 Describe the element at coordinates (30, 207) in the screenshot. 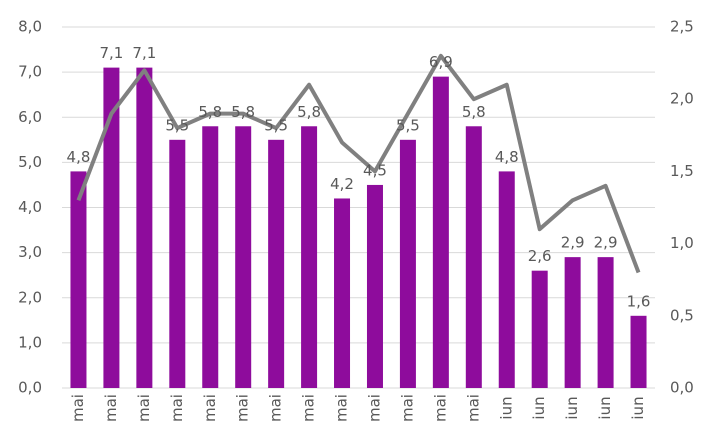

I see `y-tick-label: 4,0` at that location.